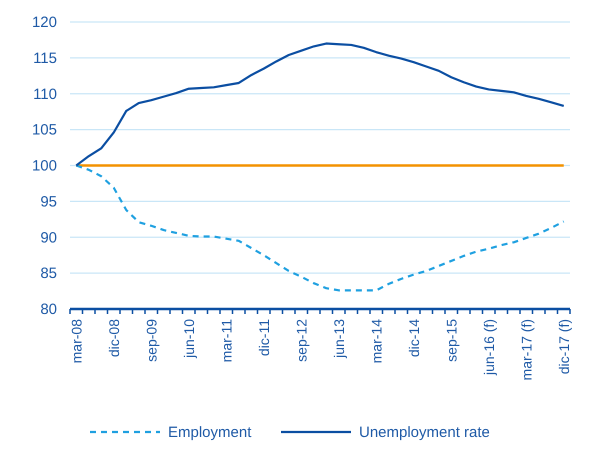 The height and width of the screenshot is (450, 590). What do you see at coordinates (45, 58) in the screenshot?
I see `y-tick-label: 115` at bounding box center [45, 58].